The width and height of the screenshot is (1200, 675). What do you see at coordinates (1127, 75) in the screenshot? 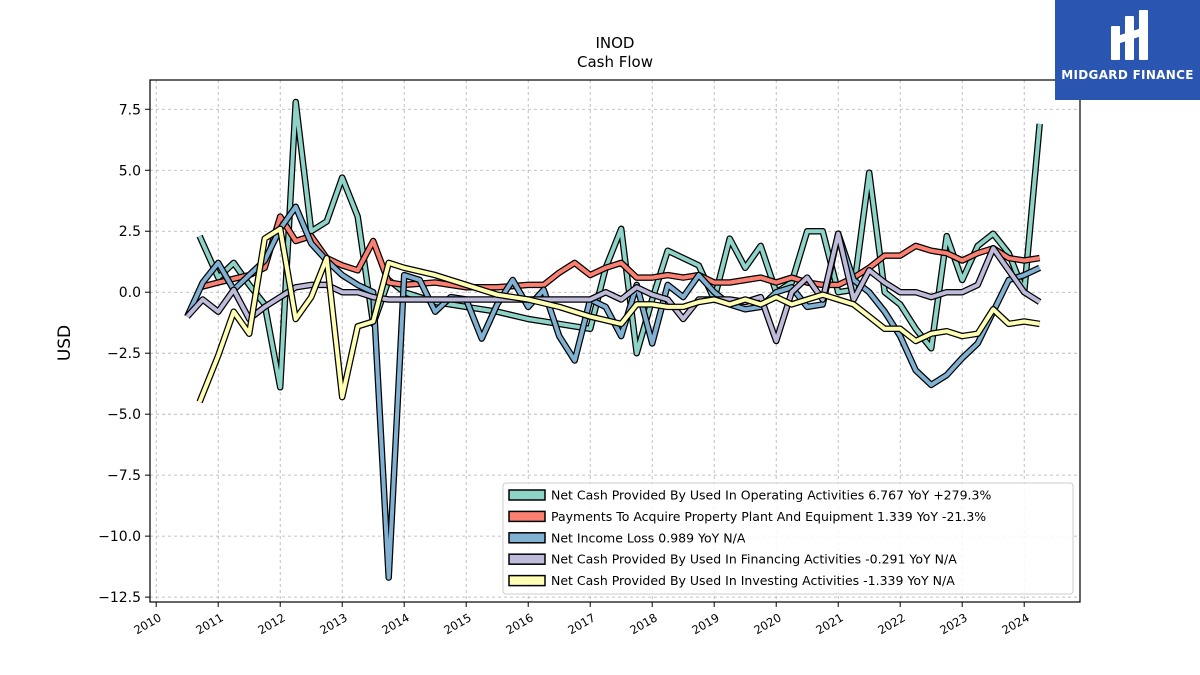
I see `logo-text: MIDGARD FINANCE` at bounding box center [1127, 75].